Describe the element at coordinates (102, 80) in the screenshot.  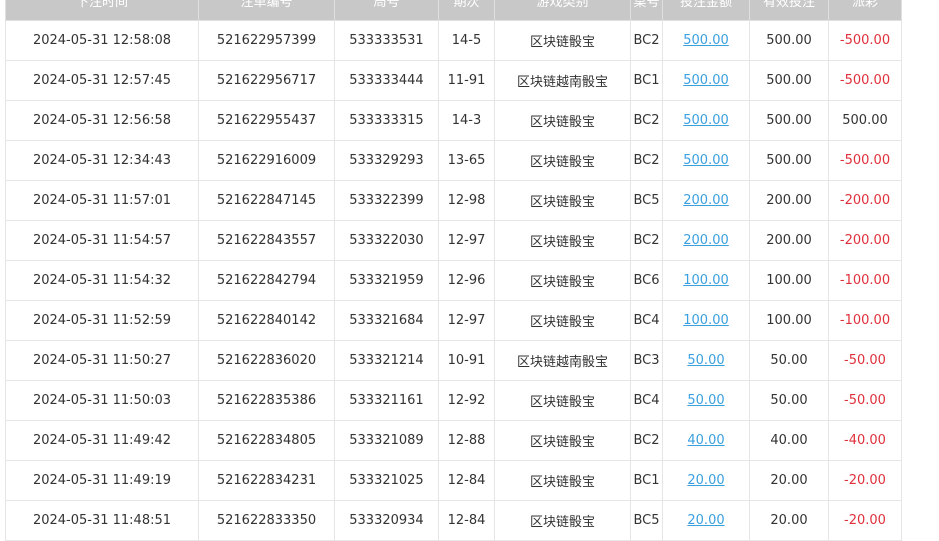
I see `cell-bet-time: 2024-05-31 12:57:45` at that location.